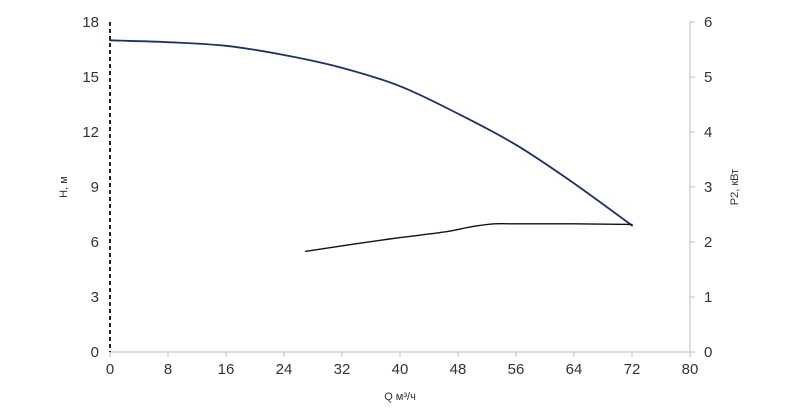 The width and height of the screenshot is (800, 408). I want to click on x-tick-label: 72, so click(632, 369).